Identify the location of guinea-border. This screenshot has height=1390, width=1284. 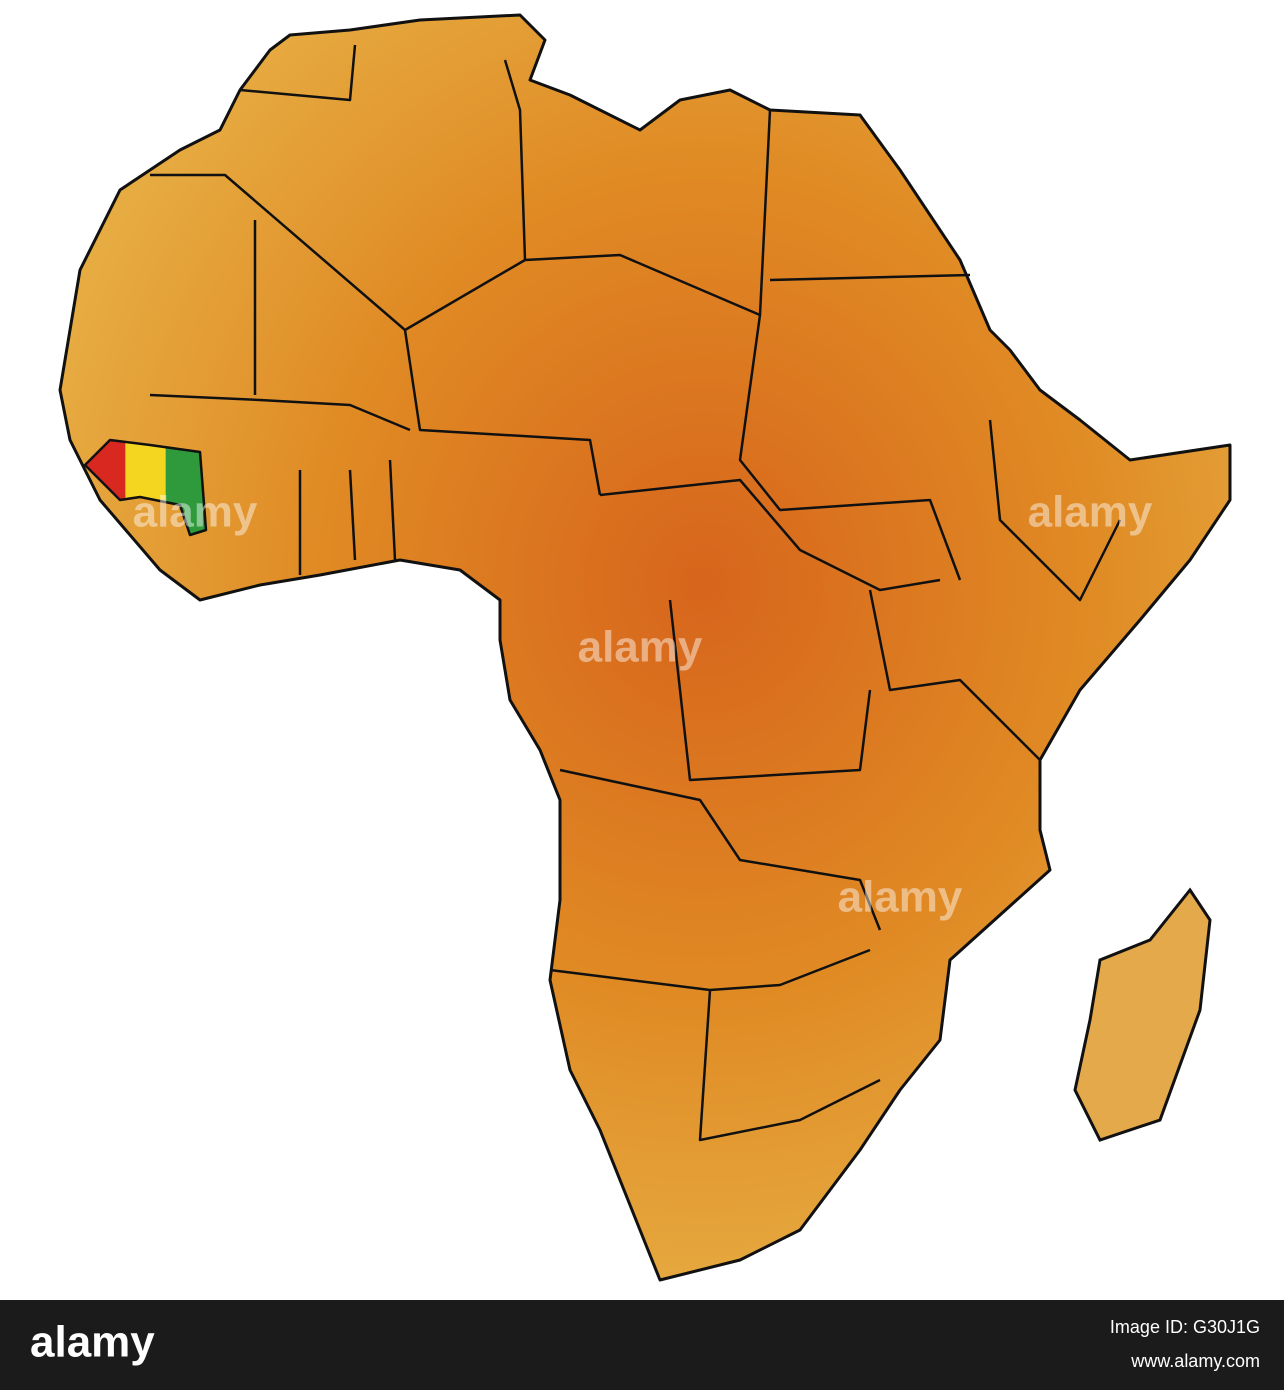
(145, 487).